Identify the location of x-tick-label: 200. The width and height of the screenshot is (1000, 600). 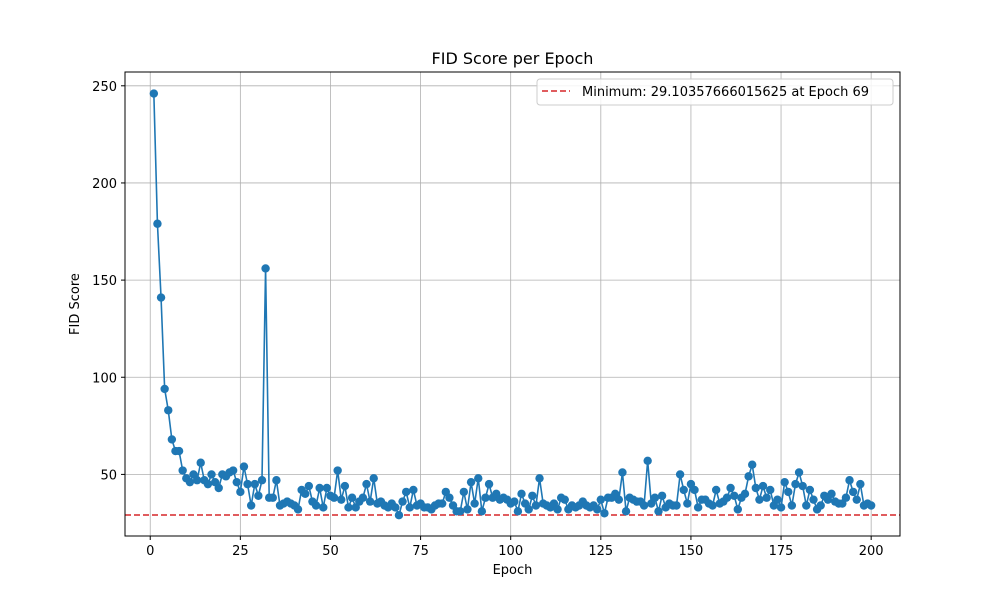
(871, 551).